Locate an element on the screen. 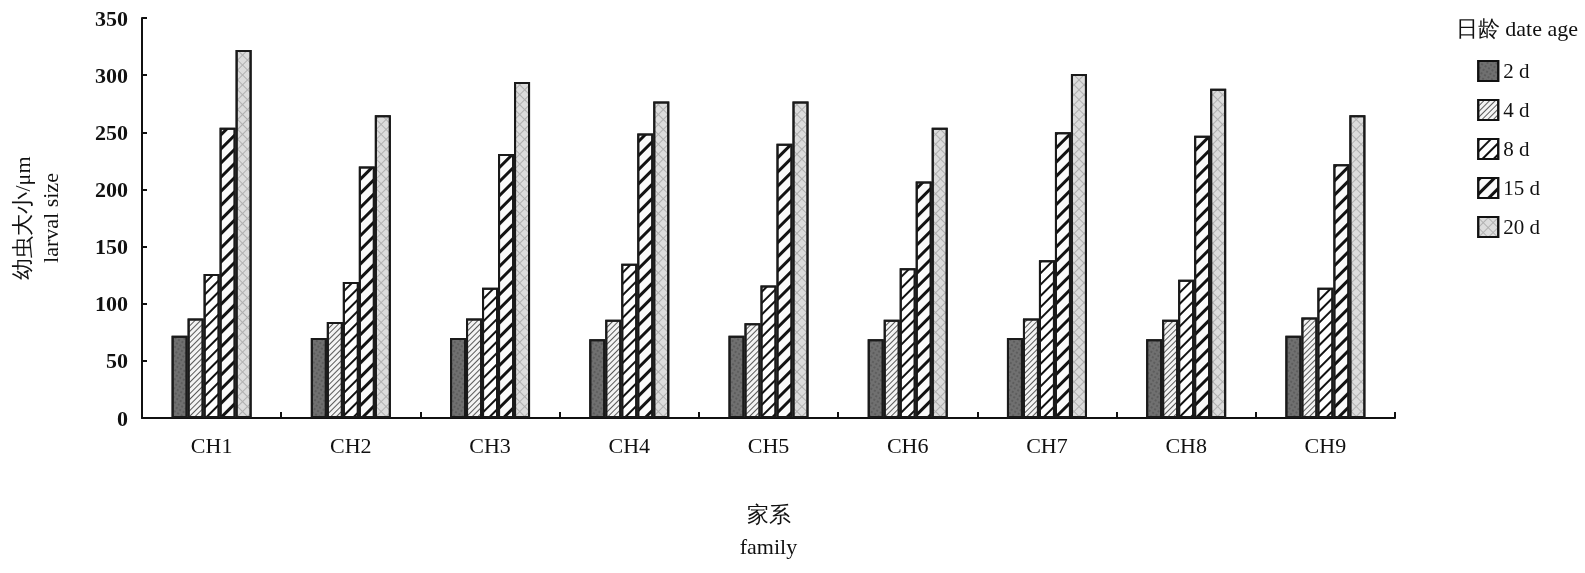 The image size is (1585, 573). legend-label: 20 d is located at coordinates (1522, 227).